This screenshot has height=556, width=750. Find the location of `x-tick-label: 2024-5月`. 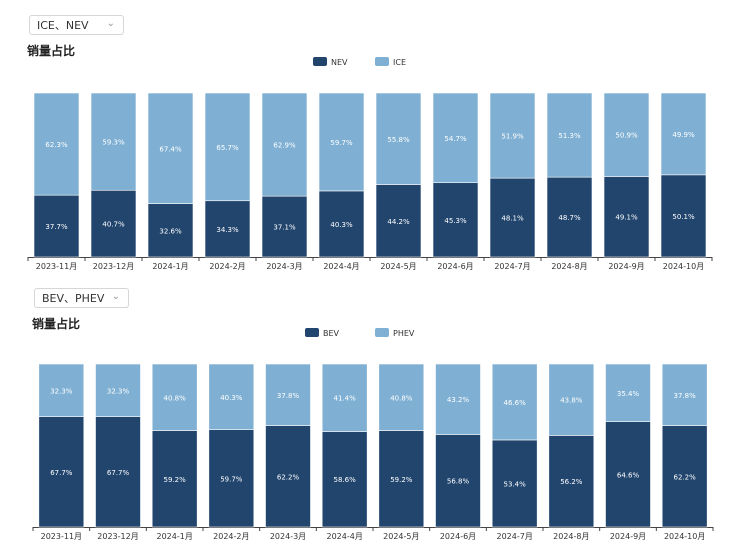

x-tick-label: 2024-5月 is located at coordinates (398, 266).